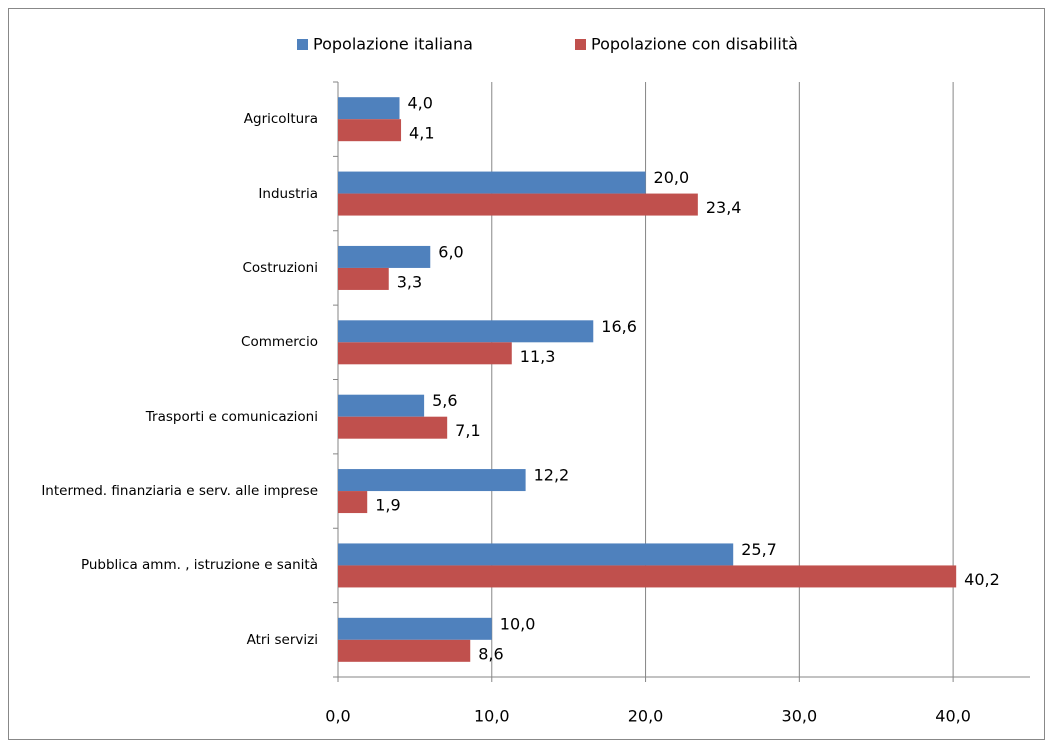 This screenshot has width=1054, height=747. What do you see at coordinates (467, 430) in the screenshot?
I see `data-label: 7,1` at bounding box center [467, 430].